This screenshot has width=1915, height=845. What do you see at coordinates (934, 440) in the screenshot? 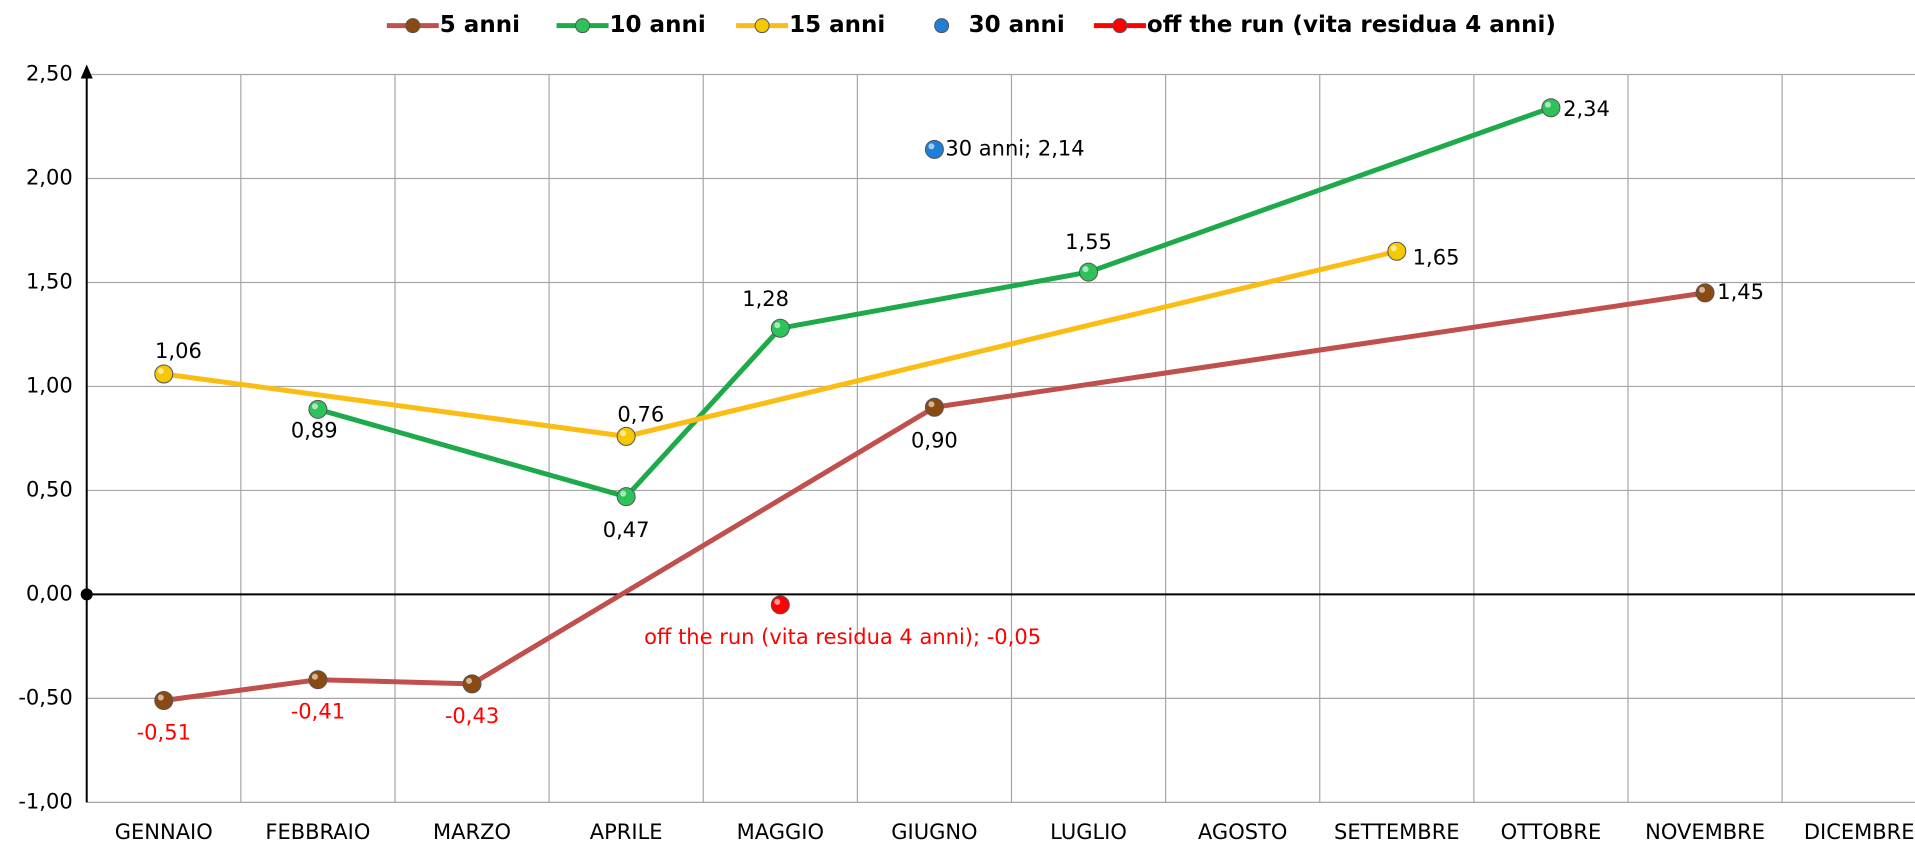
I see `data-label: 0,90` at bounding box center [934, 440].